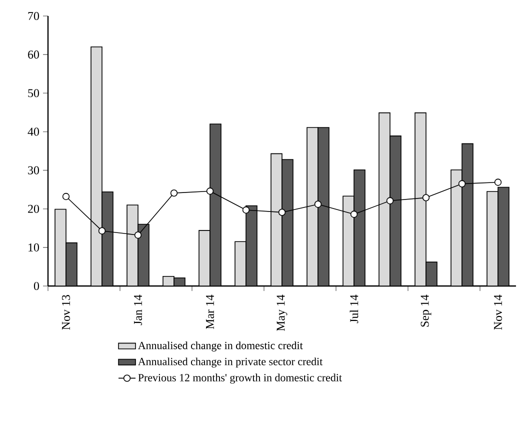 The width and height of the screenshot is (517, 428). What do you see at coordinates (426, 310) in the screenshot?
I see `x-tick-label: Sep 14` at bounding box center [426, 310].